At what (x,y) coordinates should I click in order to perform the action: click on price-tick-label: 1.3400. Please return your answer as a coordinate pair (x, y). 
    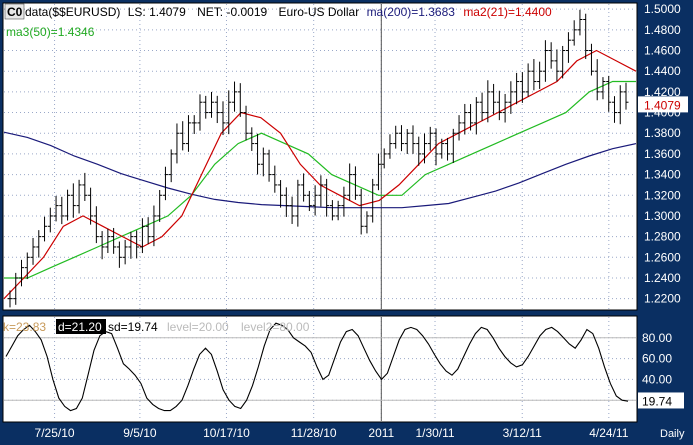
    Looking at the image, I should click on (662, 175).